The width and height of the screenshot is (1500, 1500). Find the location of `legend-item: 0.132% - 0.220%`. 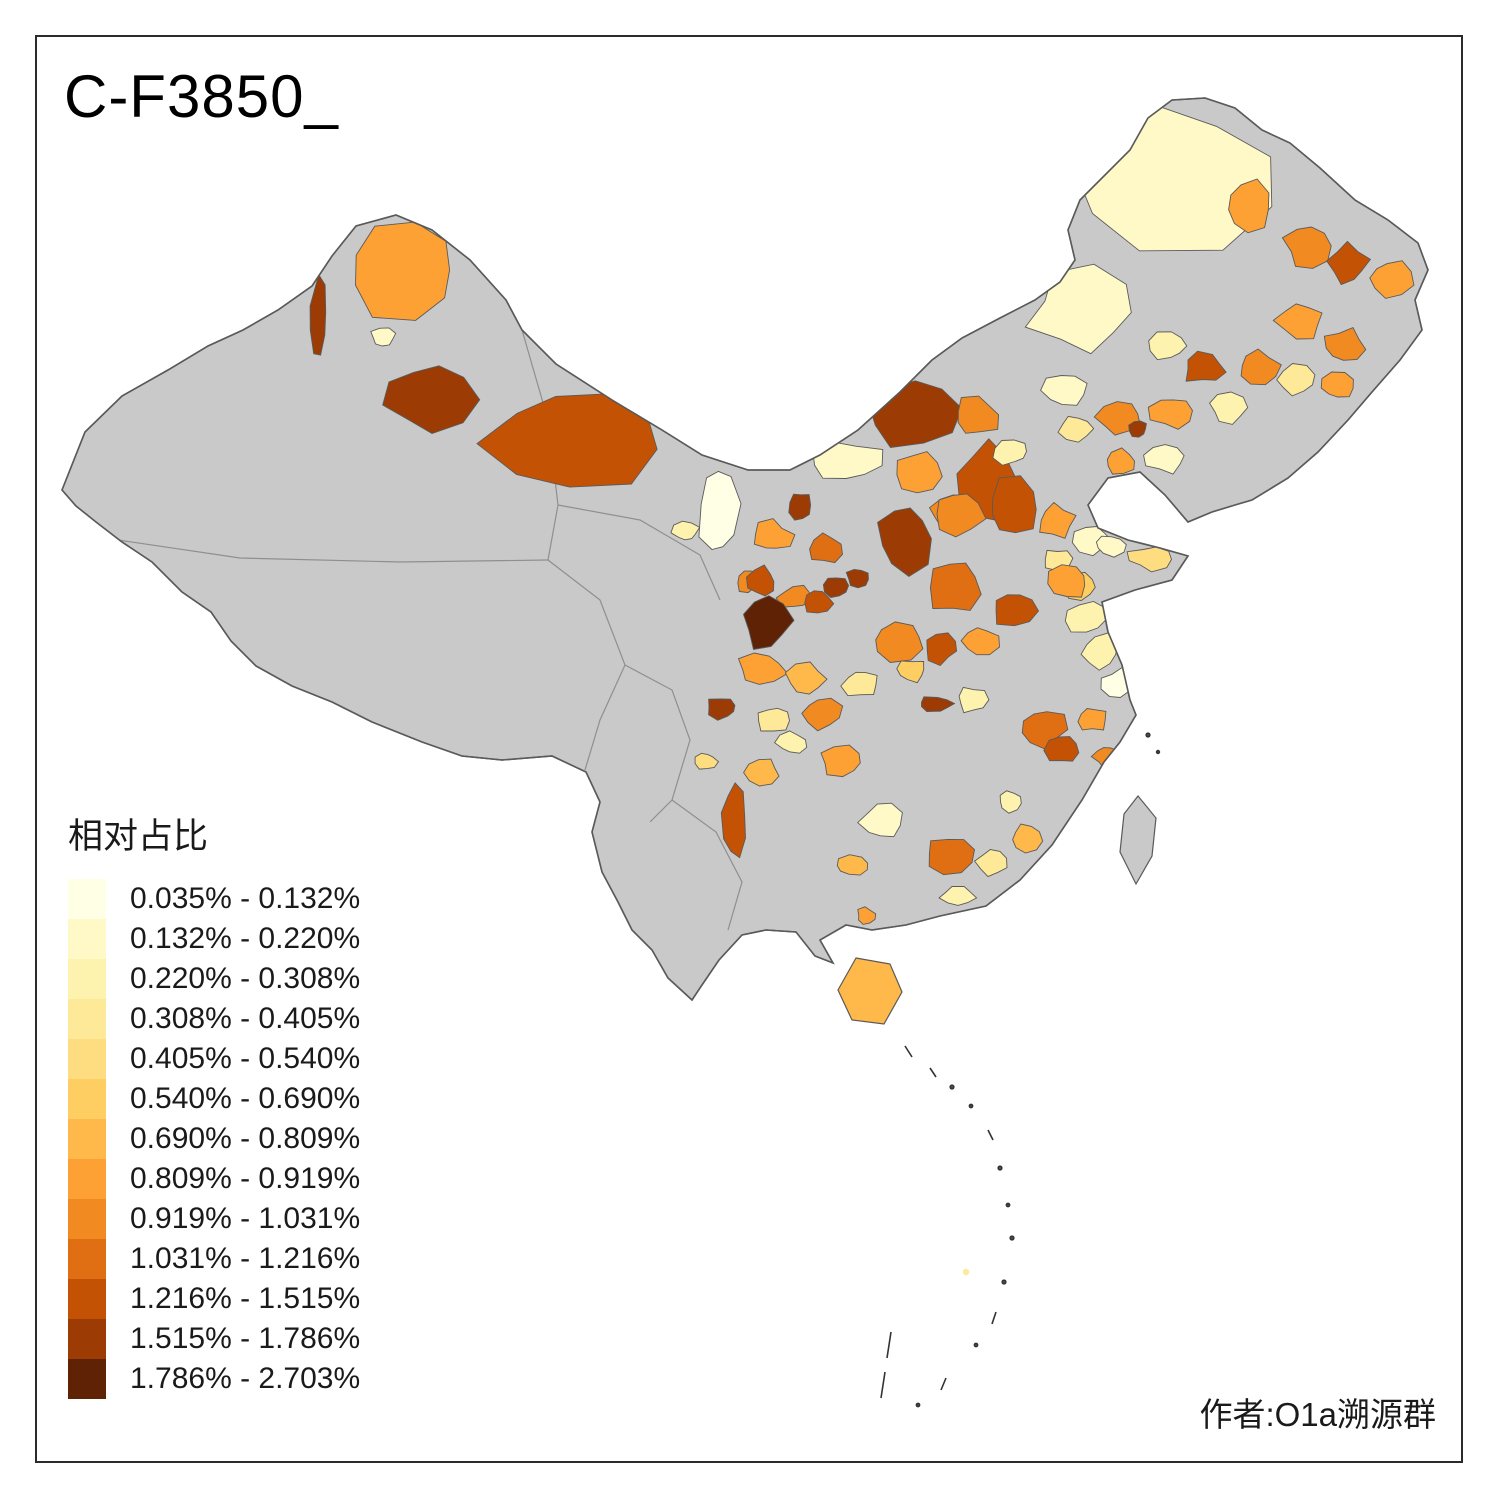

legend-item: 0.132% - 0.220% is located at coordinates (214, 939).